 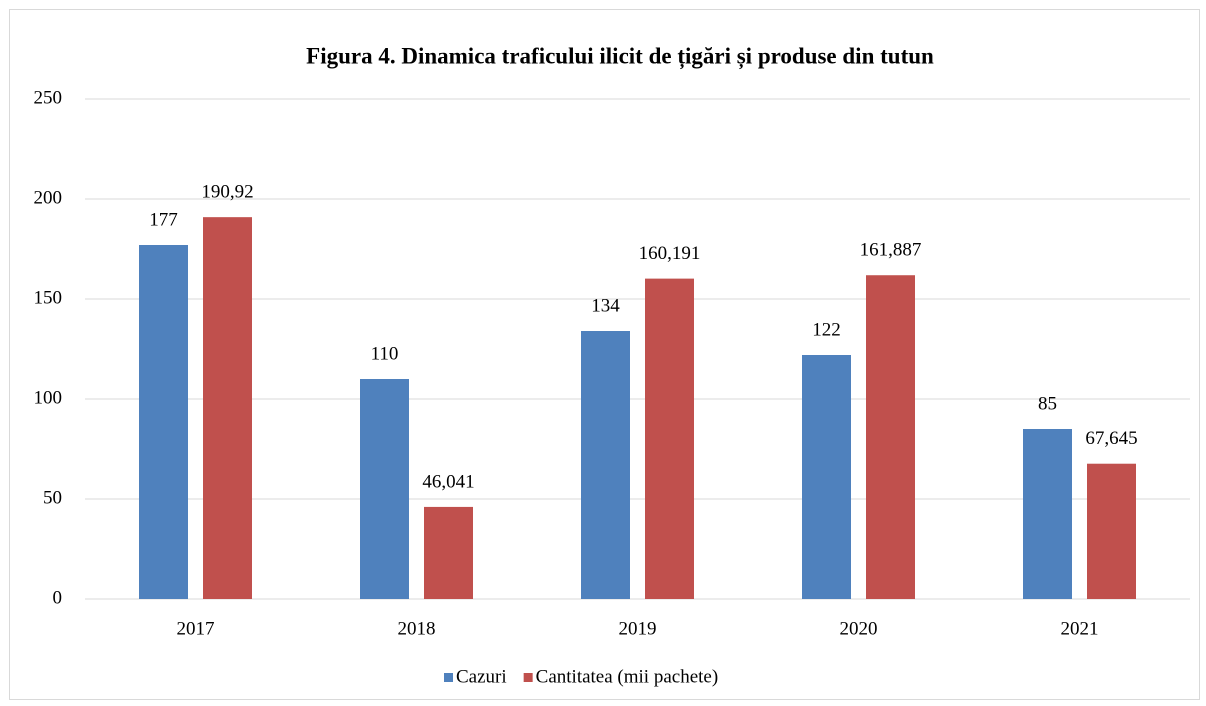 What do you see at coordinates (227, 192) in the screenshot?
I see `data-label: 190,92` at bounding box center [227, 192].